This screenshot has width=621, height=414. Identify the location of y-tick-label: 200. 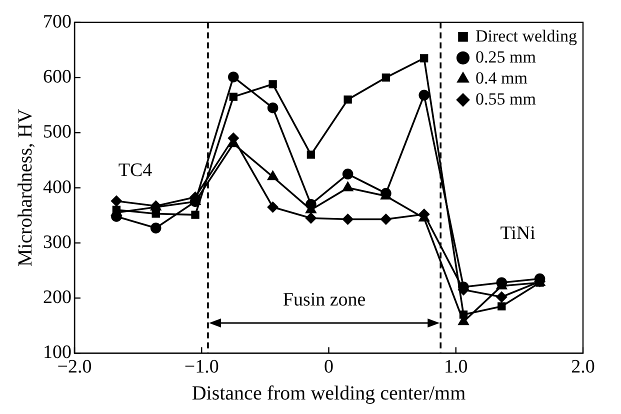
(57, 297).